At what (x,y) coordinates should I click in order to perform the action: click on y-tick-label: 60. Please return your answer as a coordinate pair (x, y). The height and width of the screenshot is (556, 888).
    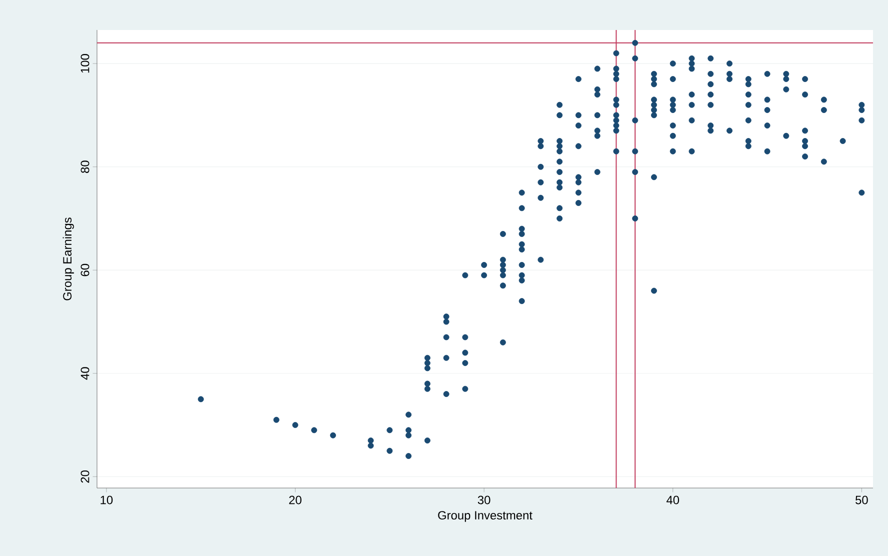
    Looking at the image, I should click on (85, 270).